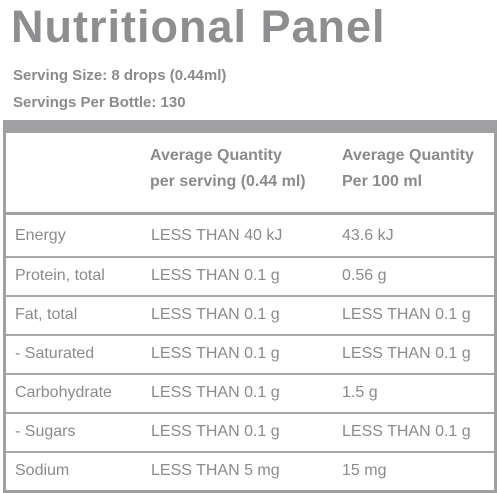  What do you see at coordinates (45, 431) in the screenshot?
I see `nutrient-name: - Sugars` at bounding box center [45, 431].